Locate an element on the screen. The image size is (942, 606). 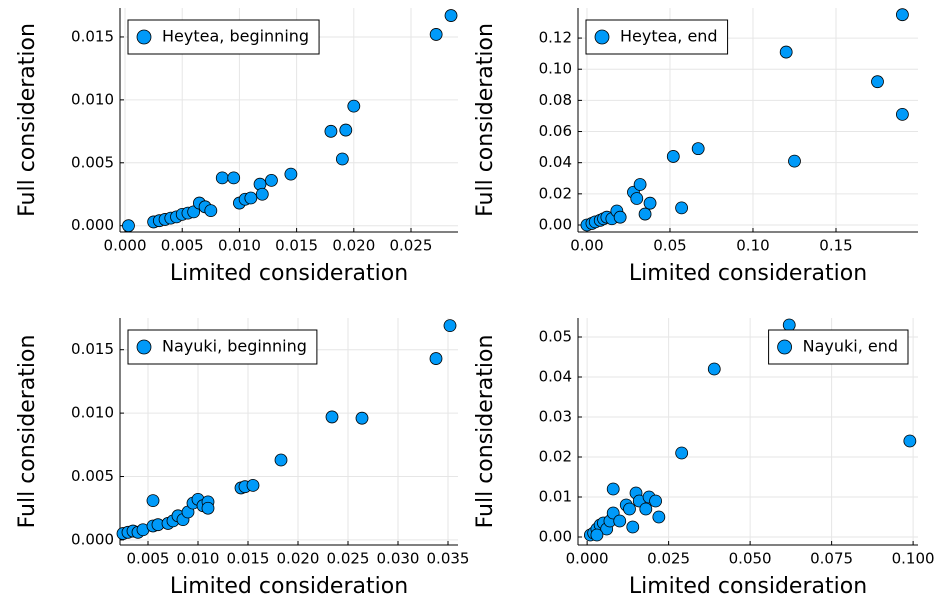
y-tick-label: 0.12 is located at coordinates (555, 38).